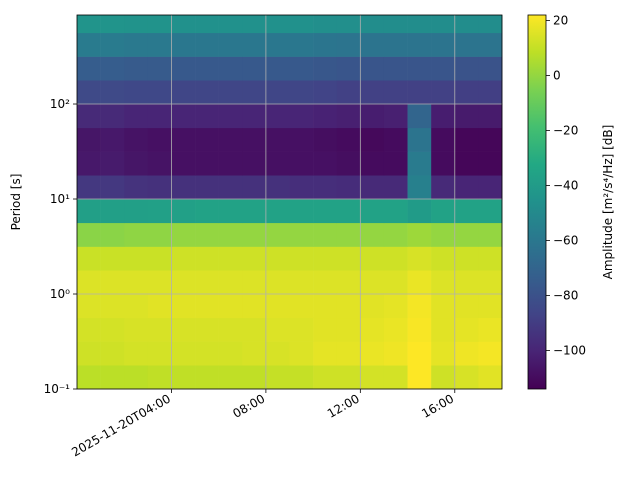 The image size is (640, 480). I want to click on colorbar-tick-label: 0, so click(557, 76).